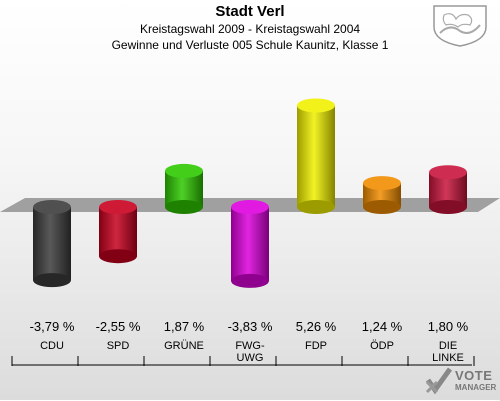 The image size is (500, 401). Describe the element at coordinates (476, 387) in the screenshot. I see `logo-text-manager: MANAGER` at that location.